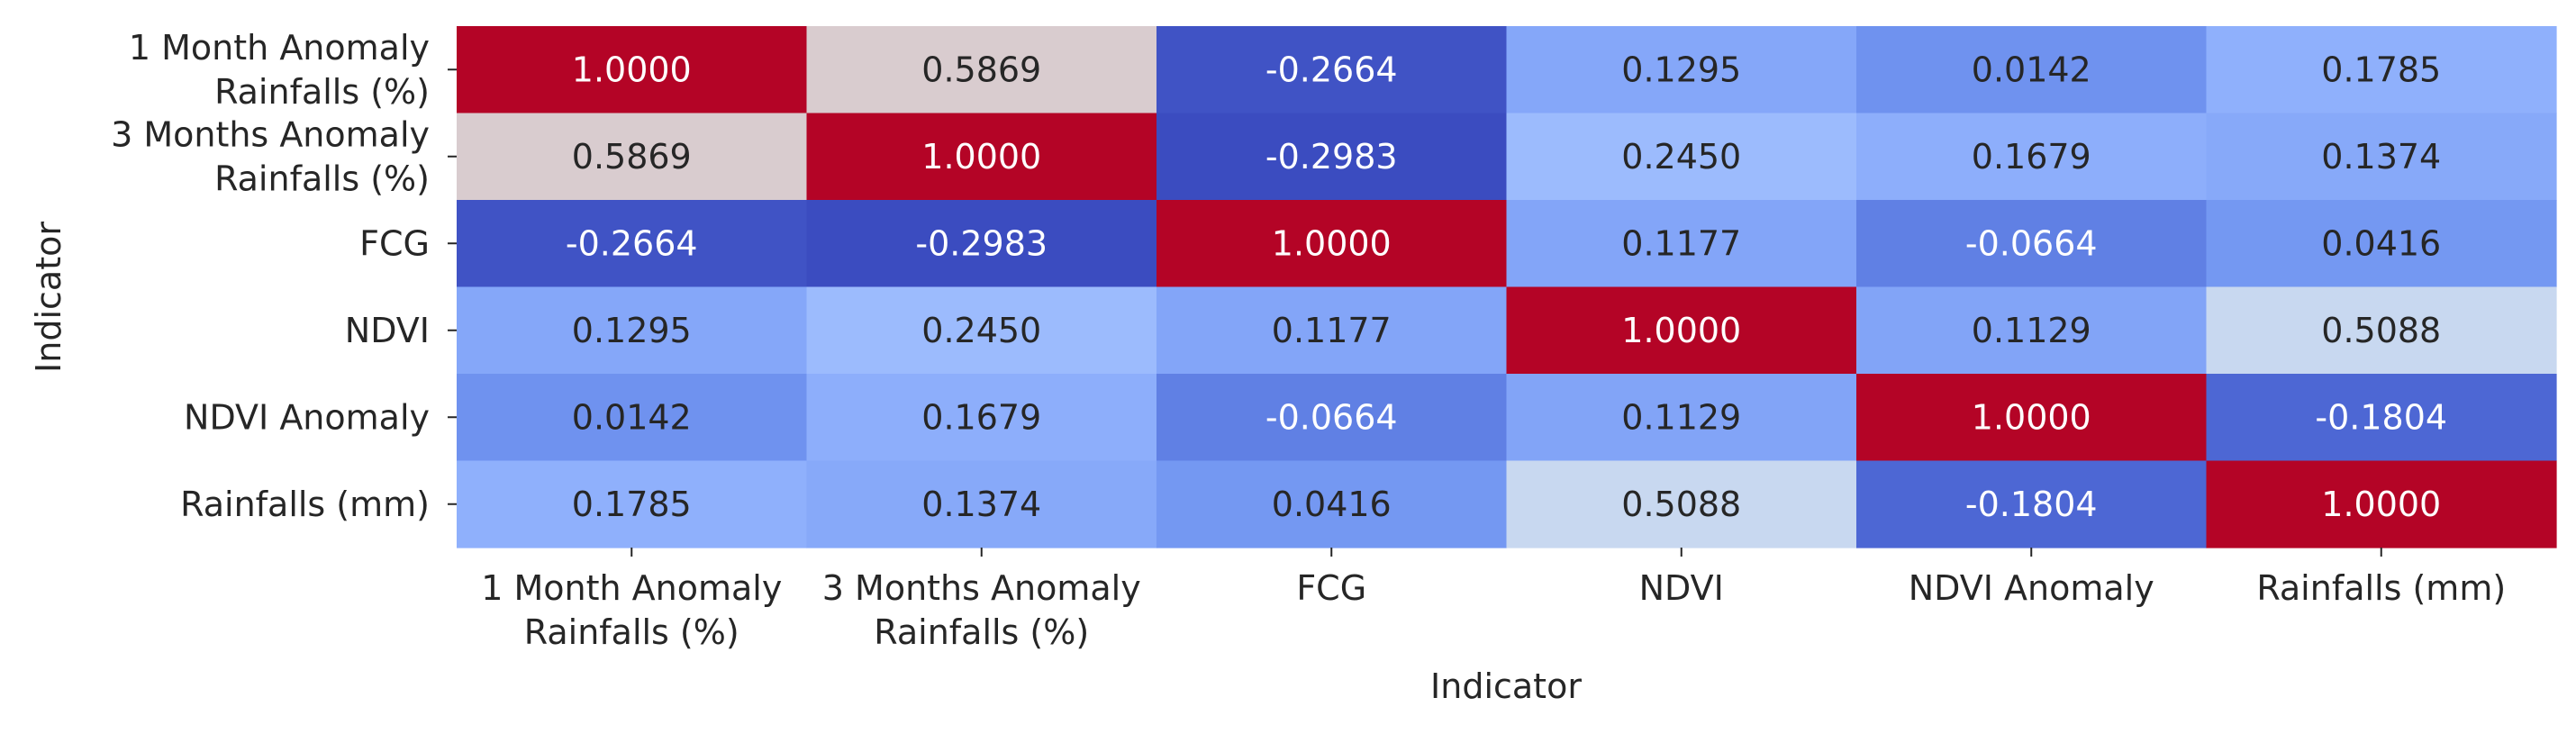 This screenshot has width=2576, height=734. I want to click on x-tick-label: 3 Months Anomaly Rainfalls (%), so click(981, 610).